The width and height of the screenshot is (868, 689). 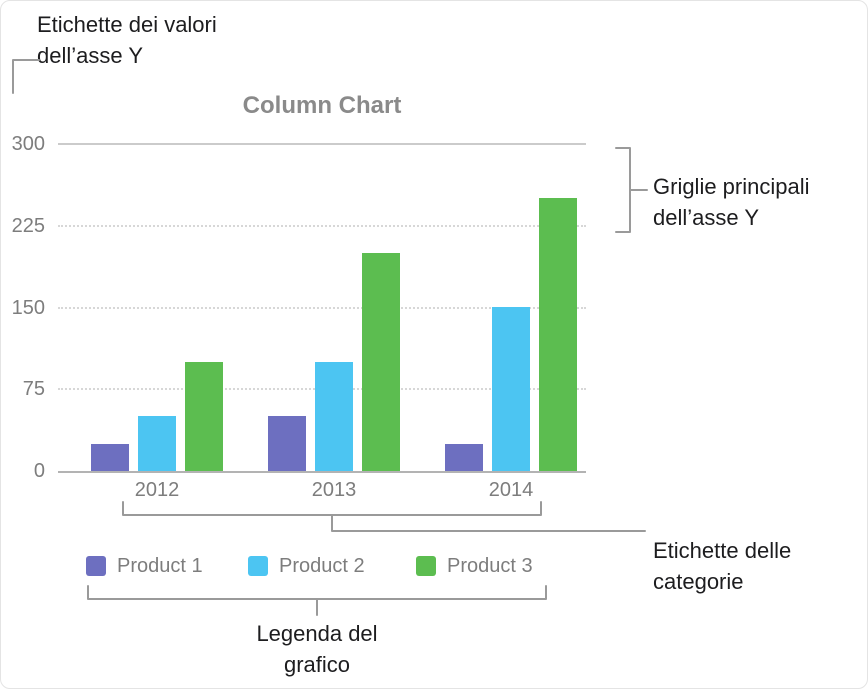 I want to click on annotation-chart-legend: Legenda del grafico, so click(x=317, y=649).